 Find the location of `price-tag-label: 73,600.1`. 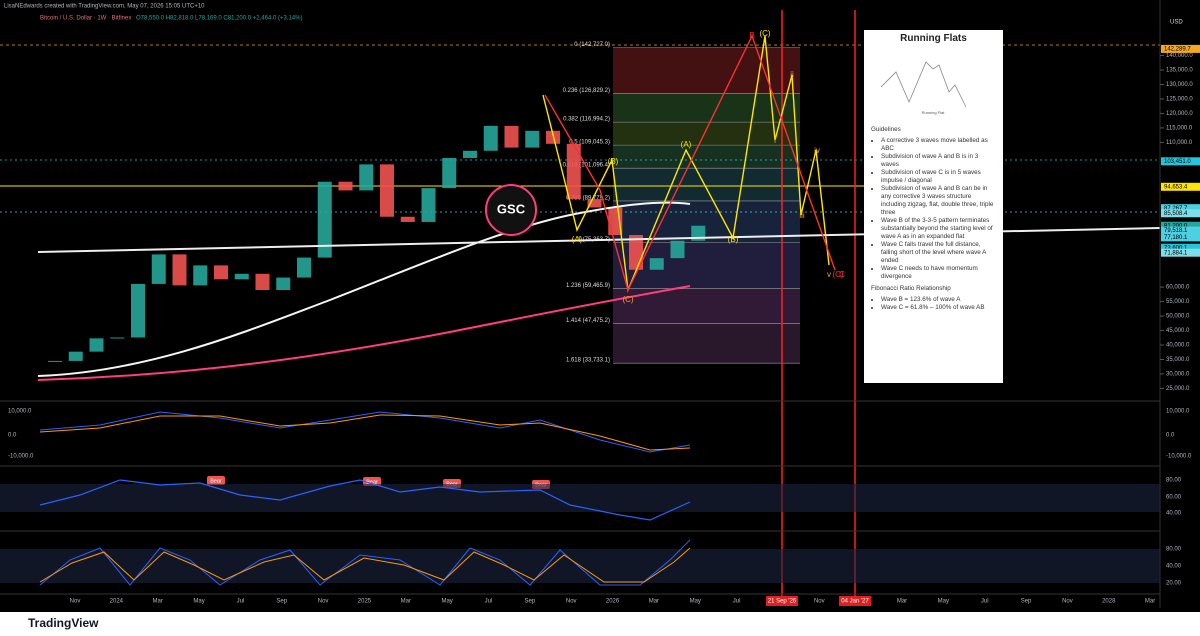

price-tag-label: 73,600.1 is located at coordinates (1176, 248).